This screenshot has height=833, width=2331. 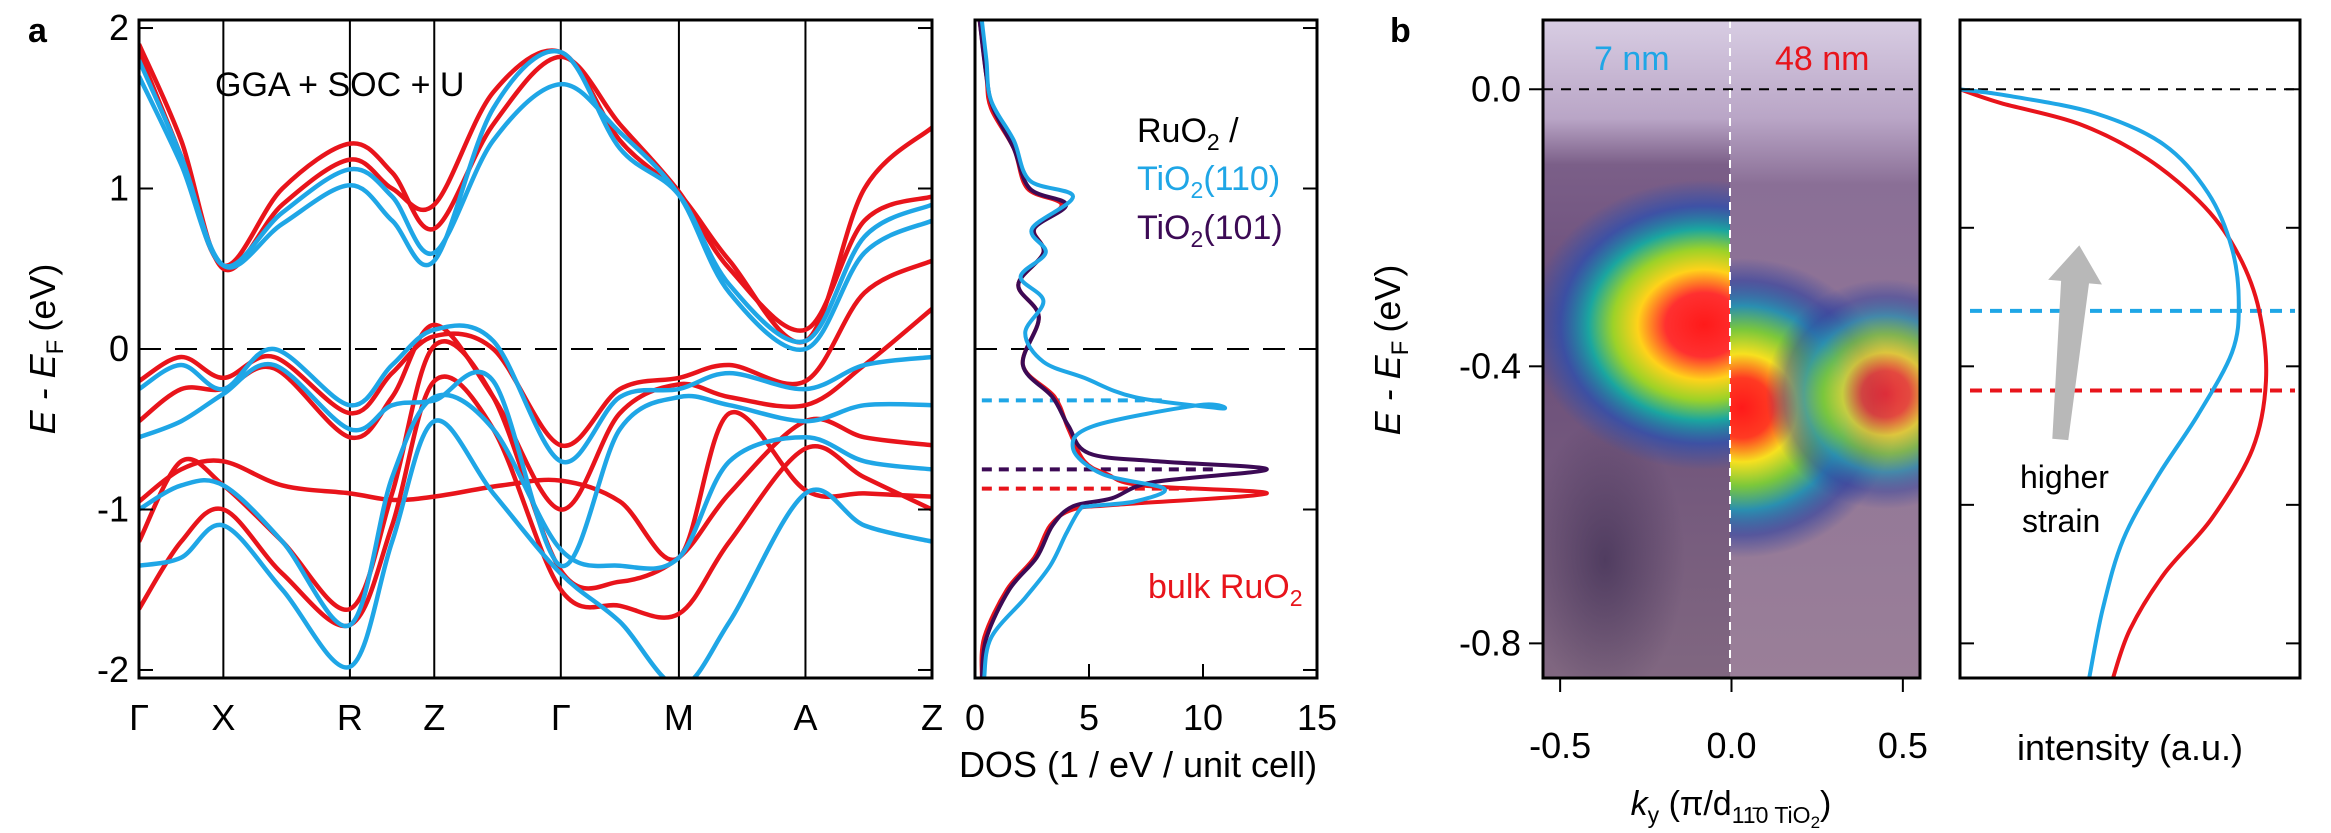 I want to click on xlabel-dsub: 11̄0 TiO, so click(x=1771, y=815).